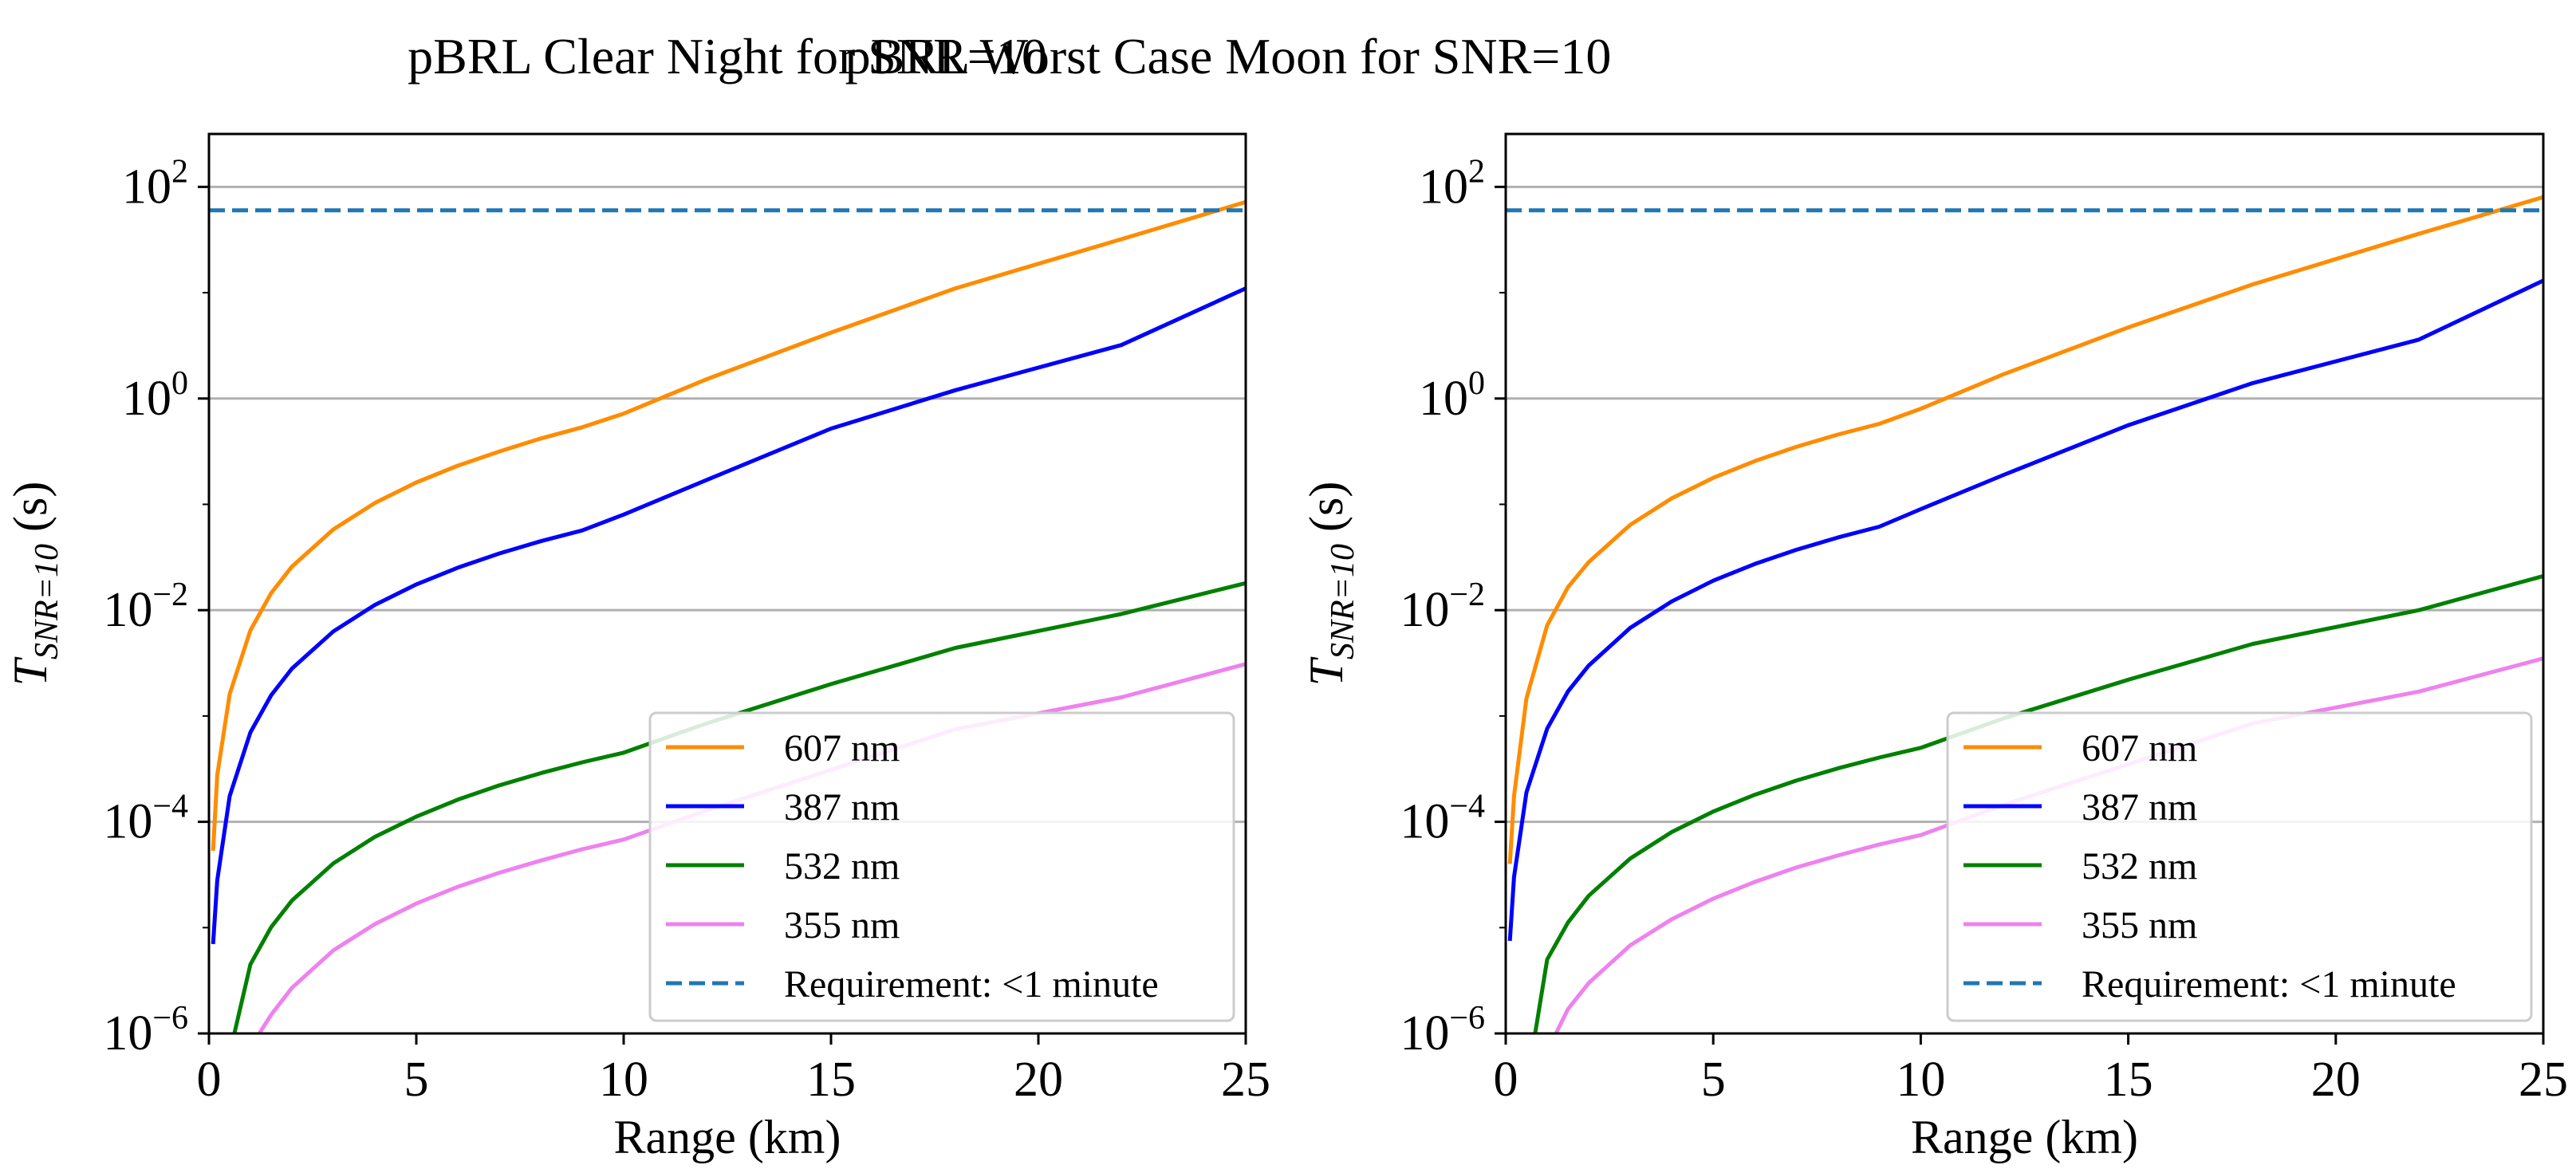  Describe the element at coordinates (1228, 56) in the screenshot. I see `chart-title: pBRL Worst Case Moon for SNR=10` at that location.